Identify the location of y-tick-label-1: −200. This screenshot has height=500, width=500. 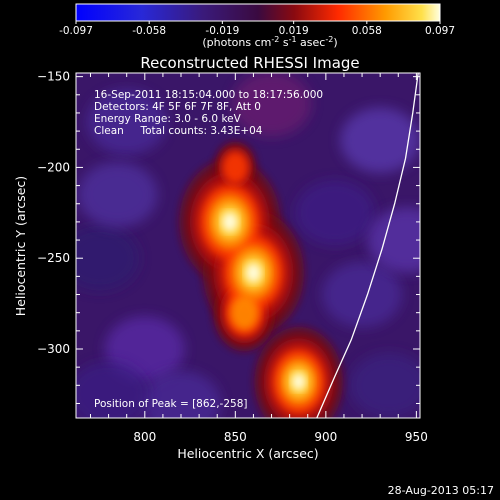
(53, 167).